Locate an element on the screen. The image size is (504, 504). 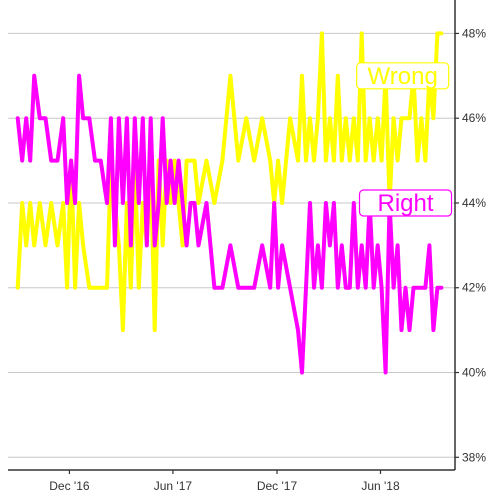
series-label-wrong: Wrong is located at coordinates (403, 76).